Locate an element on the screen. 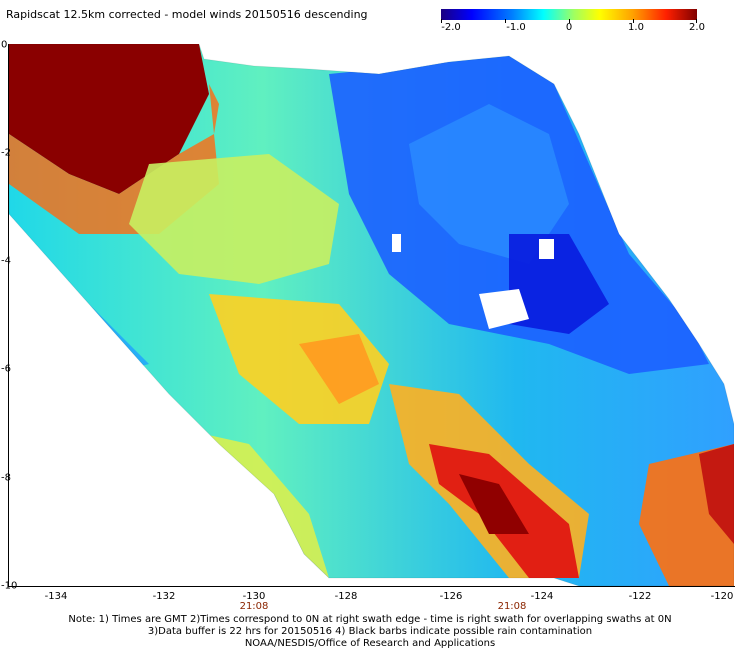 The image size is (740, 650). y-axis-label: -6 is located at coordinates (6, 369).